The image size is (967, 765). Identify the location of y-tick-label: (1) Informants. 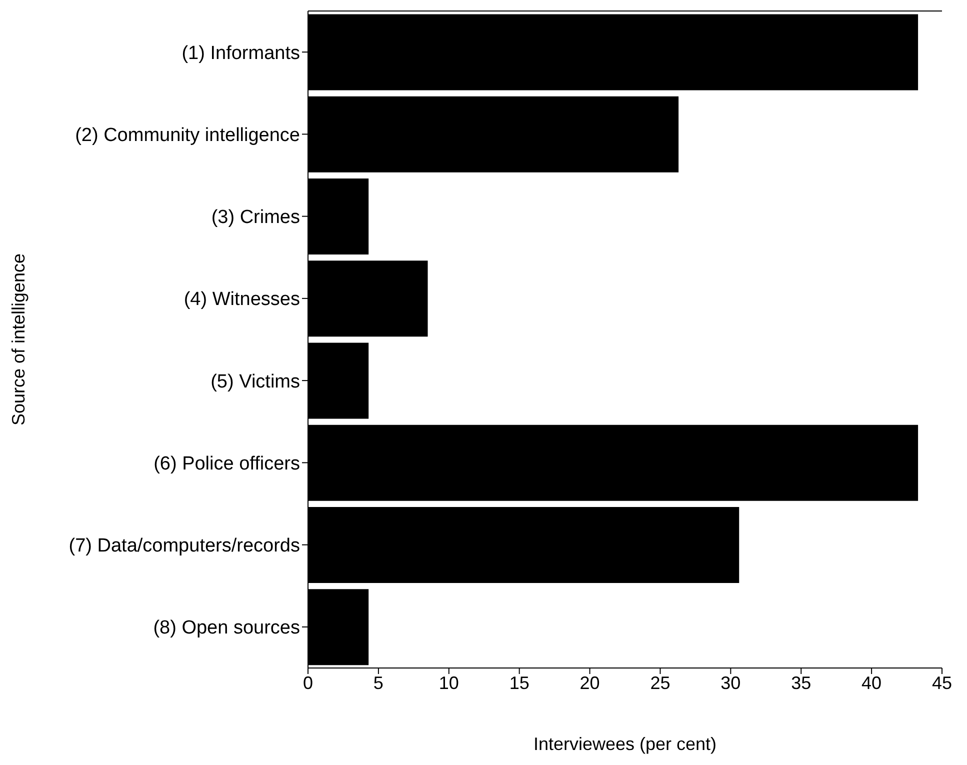
(241, 53).